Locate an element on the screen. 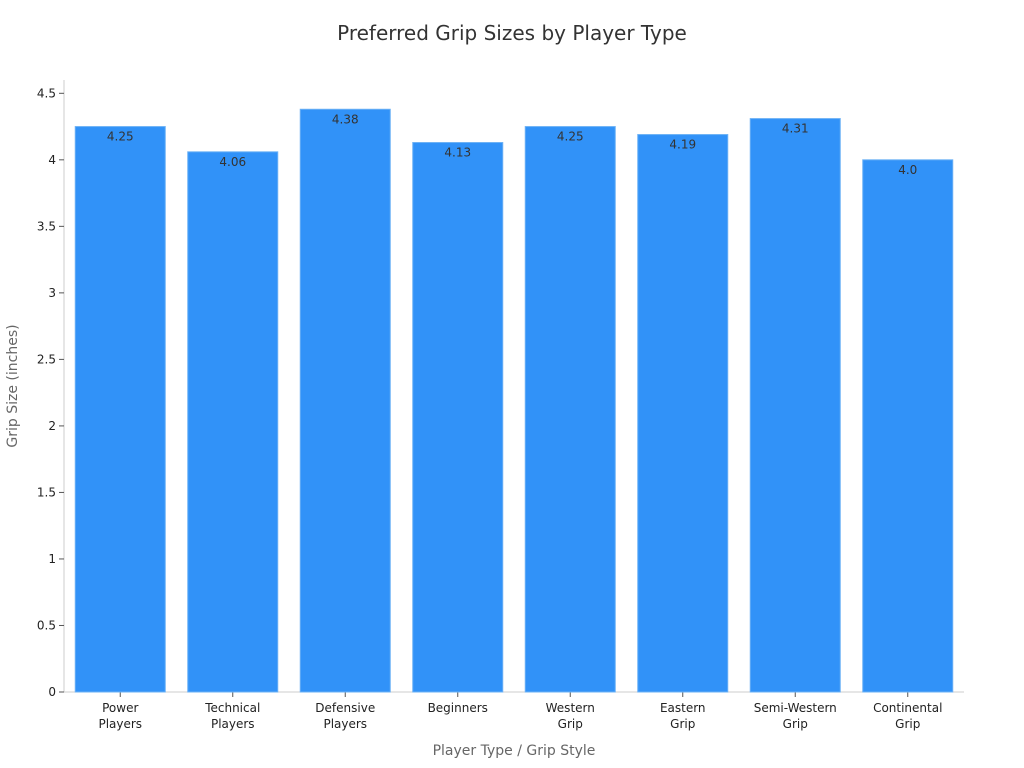  y-tick-label: 0 is located at coordinates (52, 692).